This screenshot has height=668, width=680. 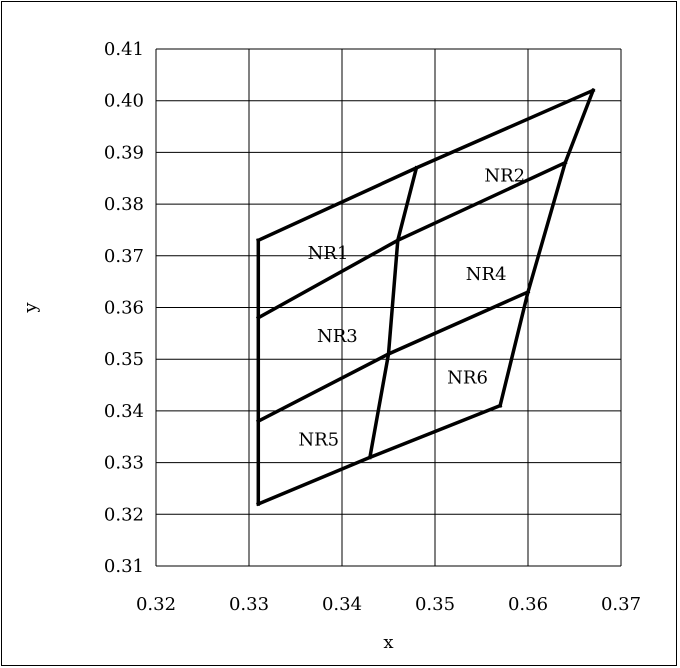 I want to click on annotation-group: NR1 NR2 NR3 NR4 NR5 NR6, so click(x=411, y=308).